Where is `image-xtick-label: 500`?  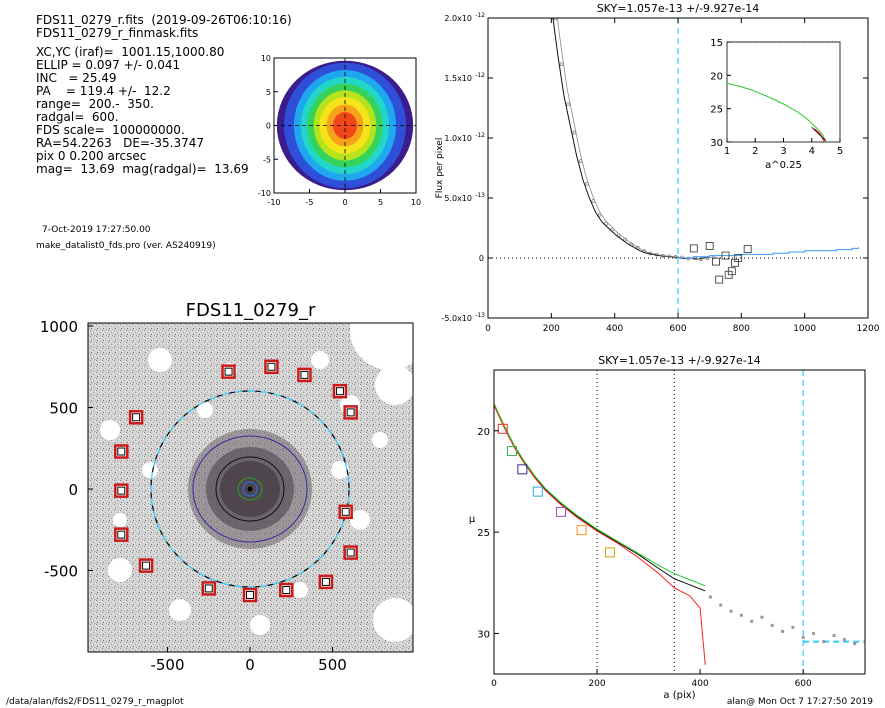 image-xtick-label: 500 is located at coordinates (332, 665).